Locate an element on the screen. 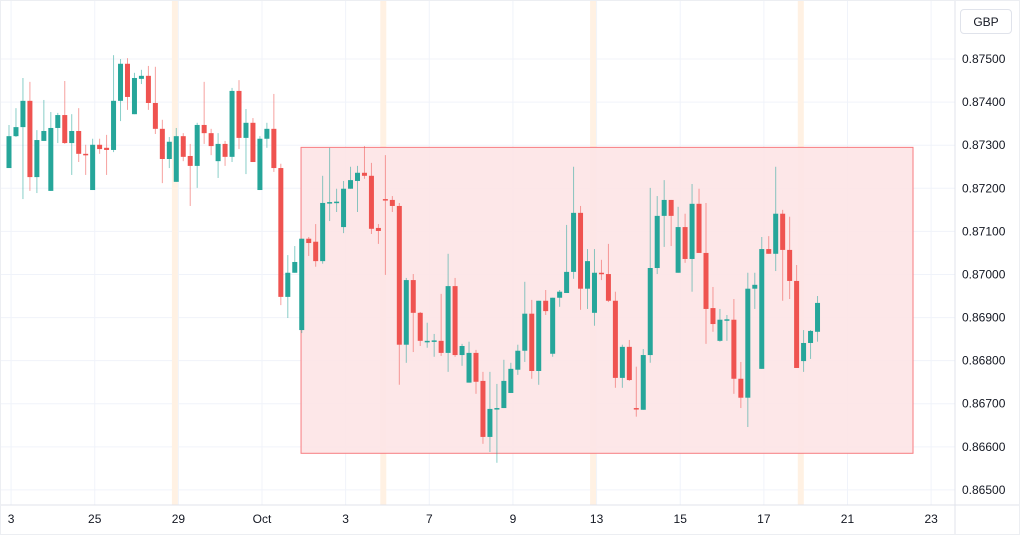 The image size is (1024, 540). y-tick-label: 0.87500 is located at coordinates (984, 59).